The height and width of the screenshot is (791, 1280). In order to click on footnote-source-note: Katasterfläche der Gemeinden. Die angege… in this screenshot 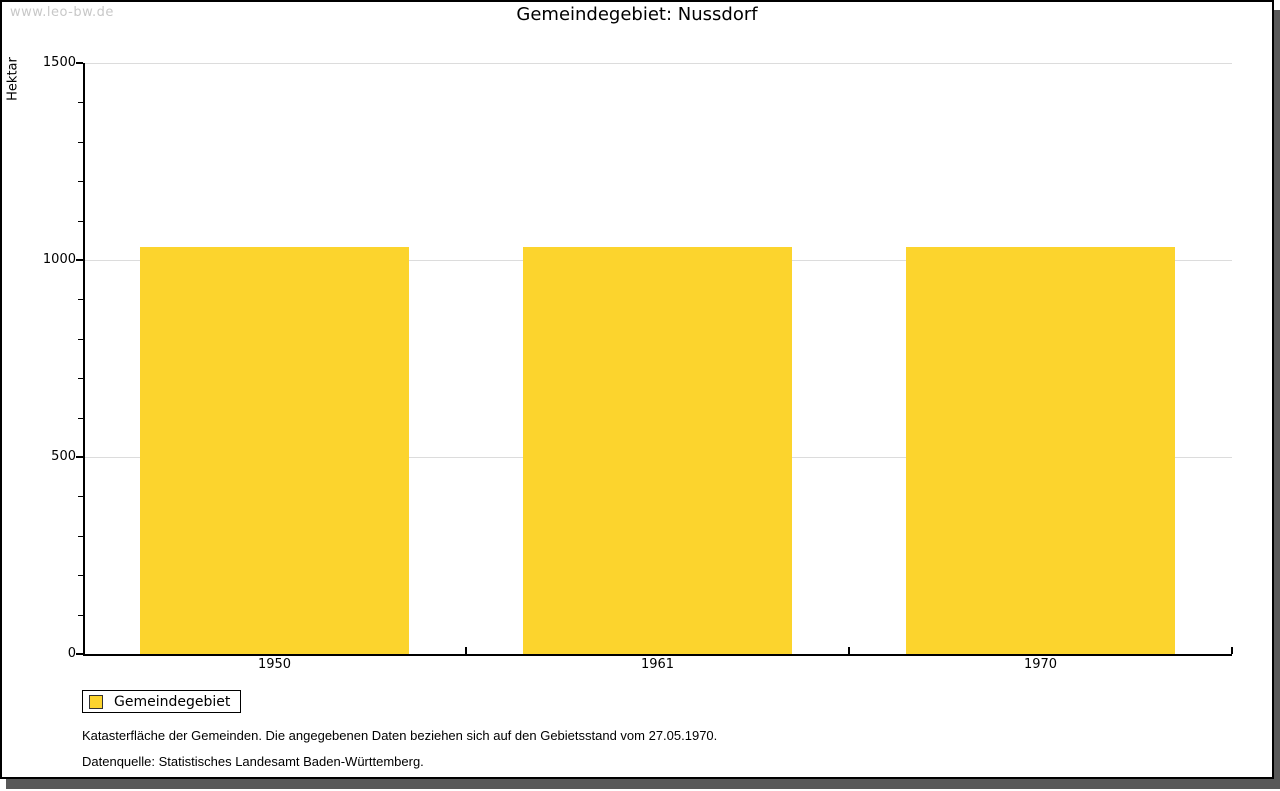, I will do `click(400, 735)`.